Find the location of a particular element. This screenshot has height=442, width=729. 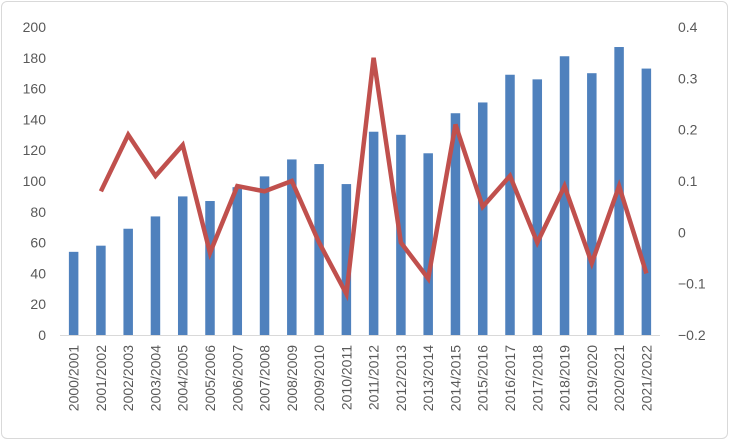

x-tick-label: 2020/2021 is located at coordinates (619, 378).